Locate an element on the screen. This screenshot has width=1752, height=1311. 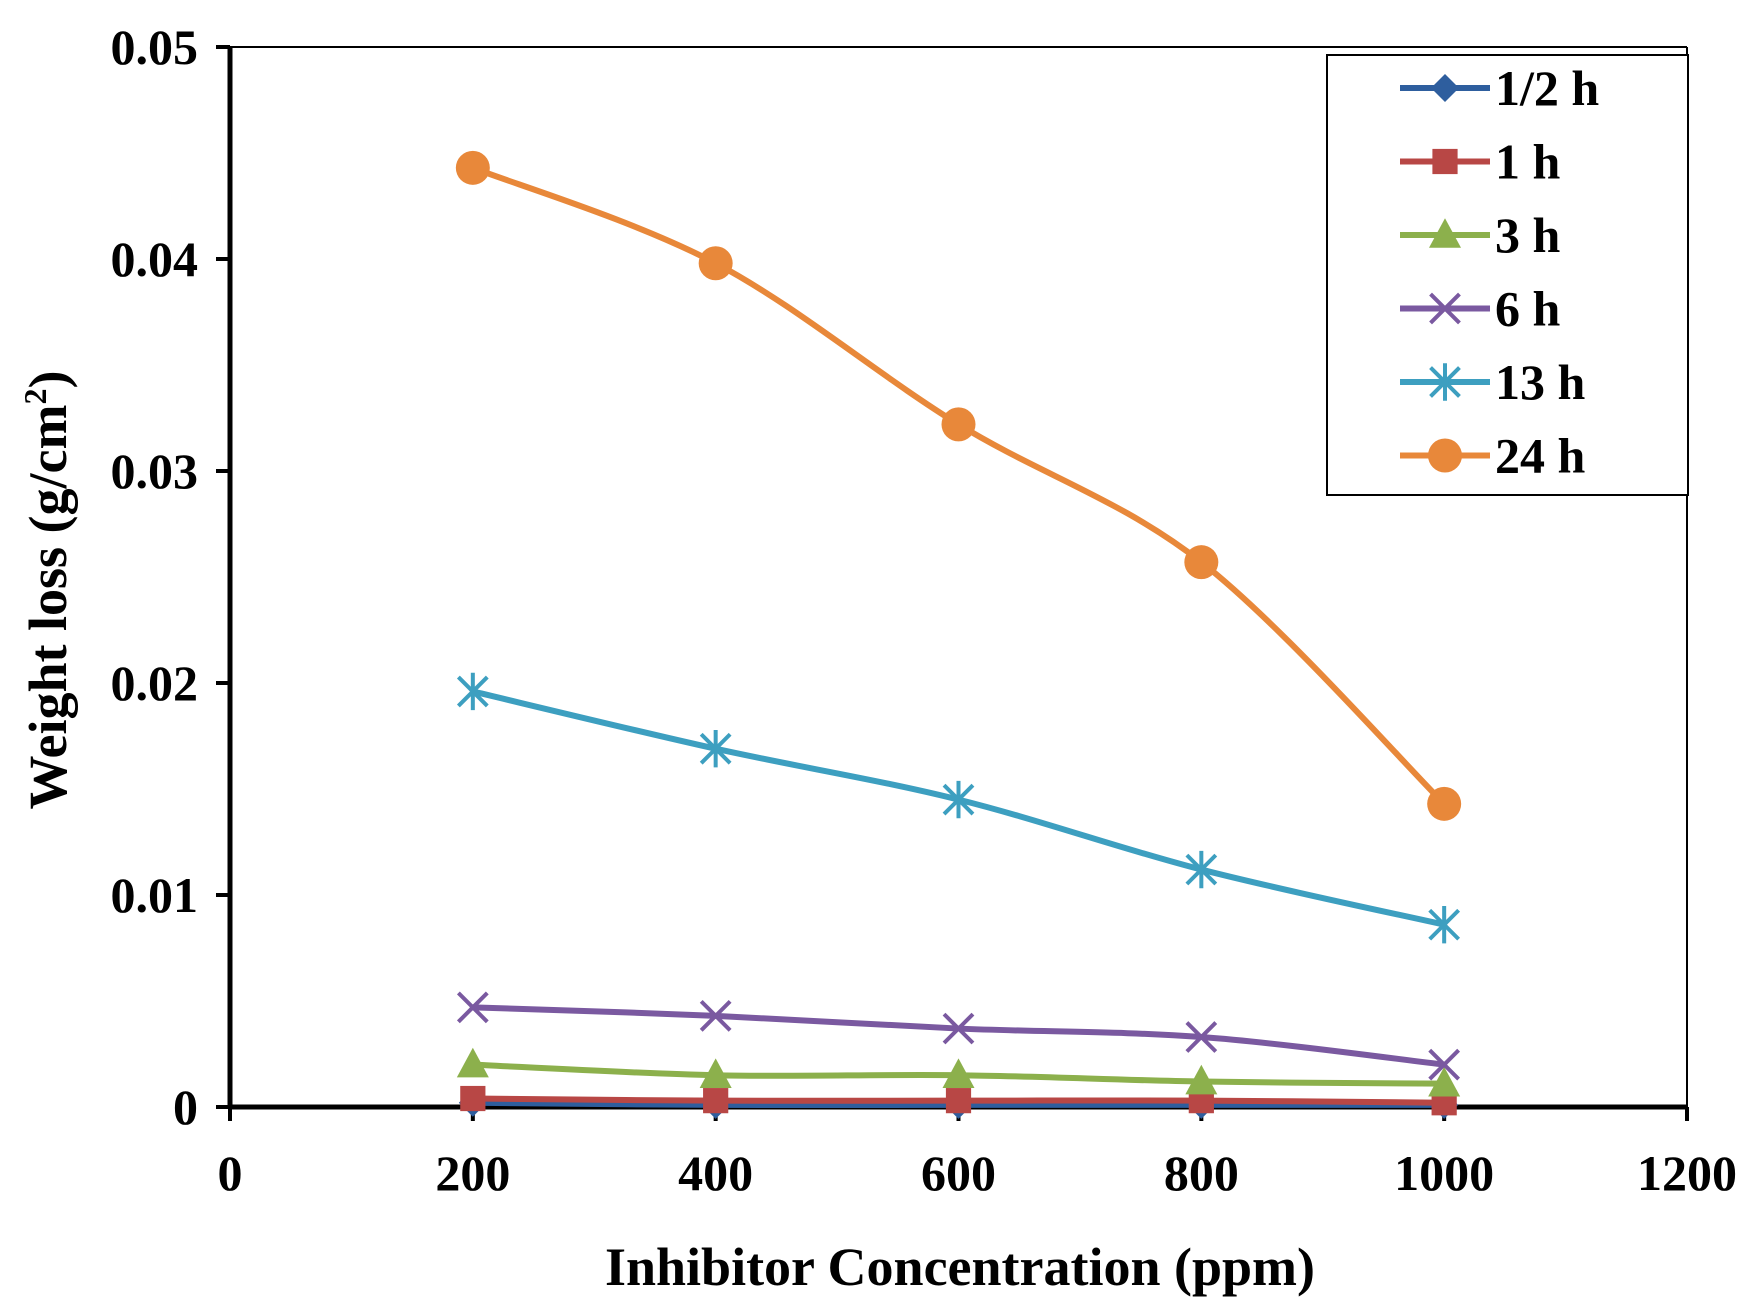
legend-item: 24 h is located at coordinates (1493, 456).